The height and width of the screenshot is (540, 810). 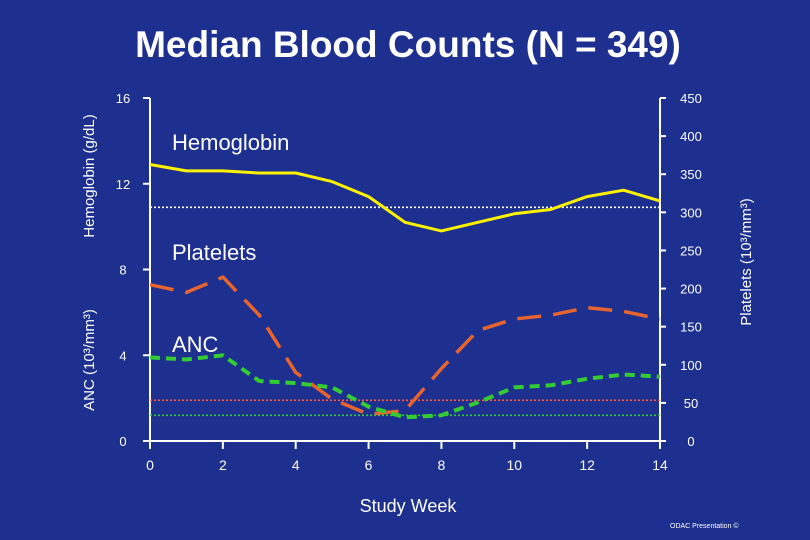 What do you see at coordinates (214, 252) in the screenshot?
I see `annotation-platelets: Platelets` at bounding box center [214, 252].